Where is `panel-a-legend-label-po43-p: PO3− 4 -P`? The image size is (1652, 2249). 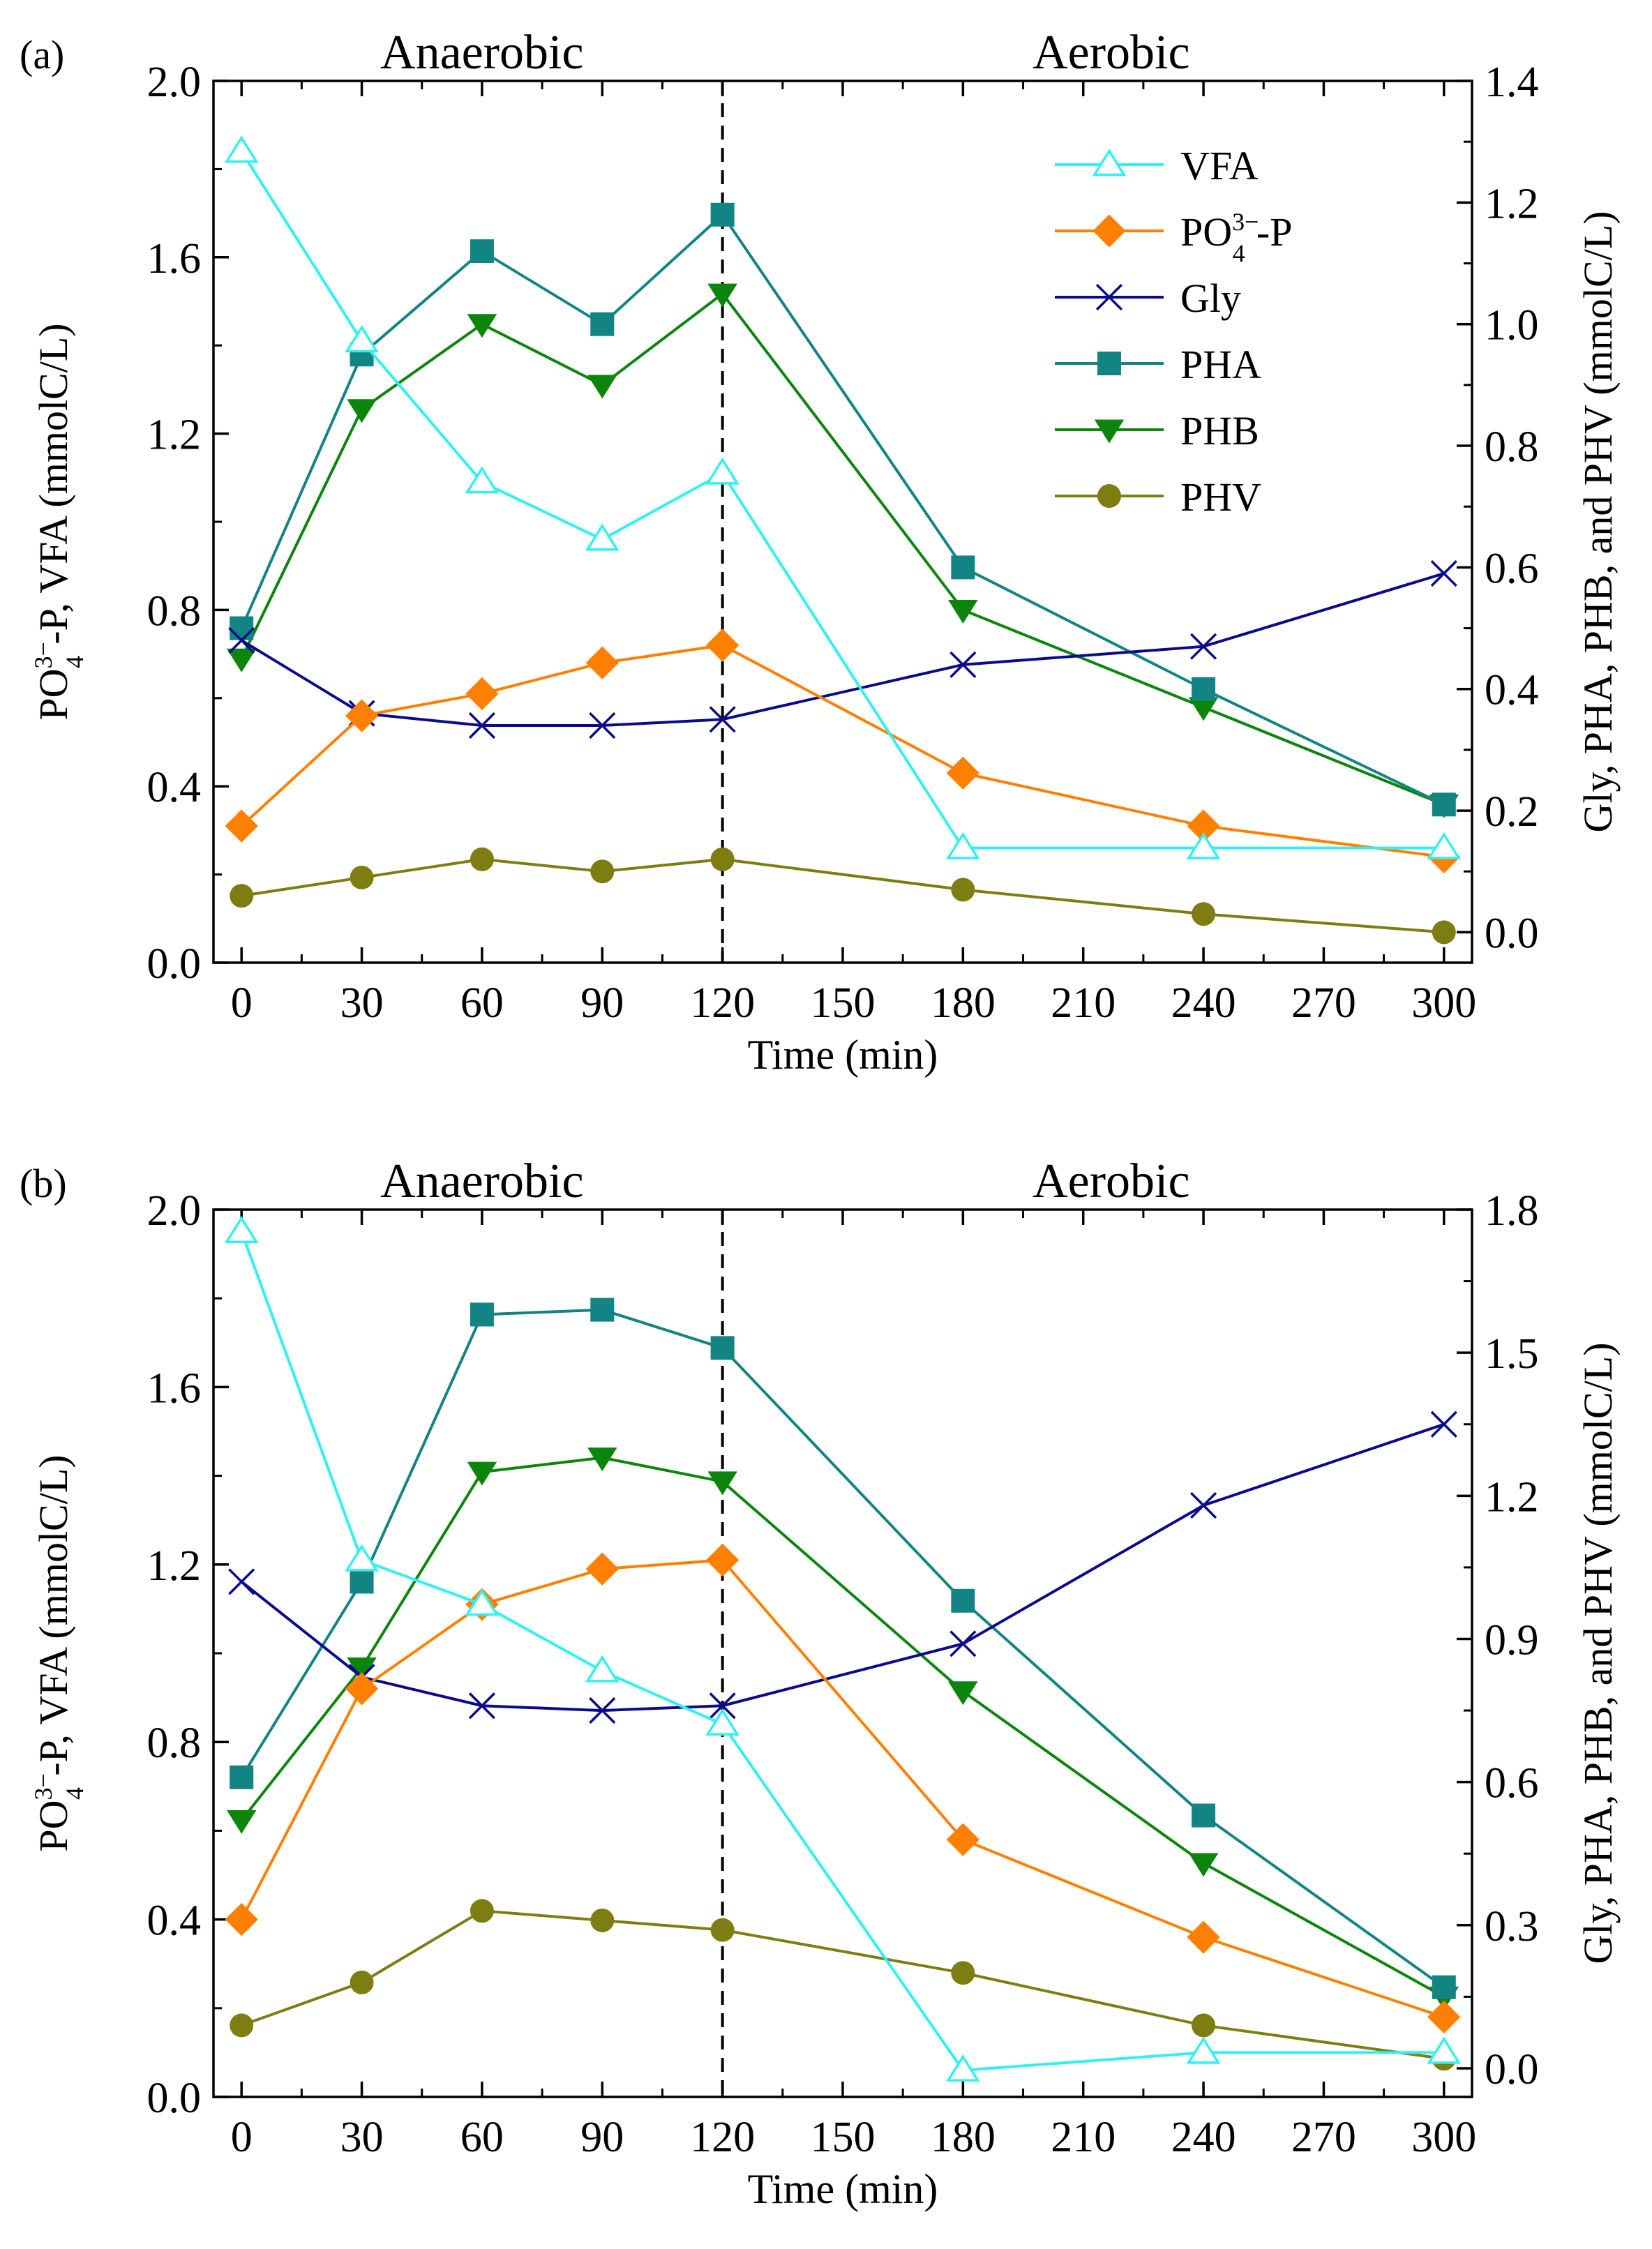 panel-a-legend-label-po43-p: PO3− 4 -P is located at coordinates (1236, 238).